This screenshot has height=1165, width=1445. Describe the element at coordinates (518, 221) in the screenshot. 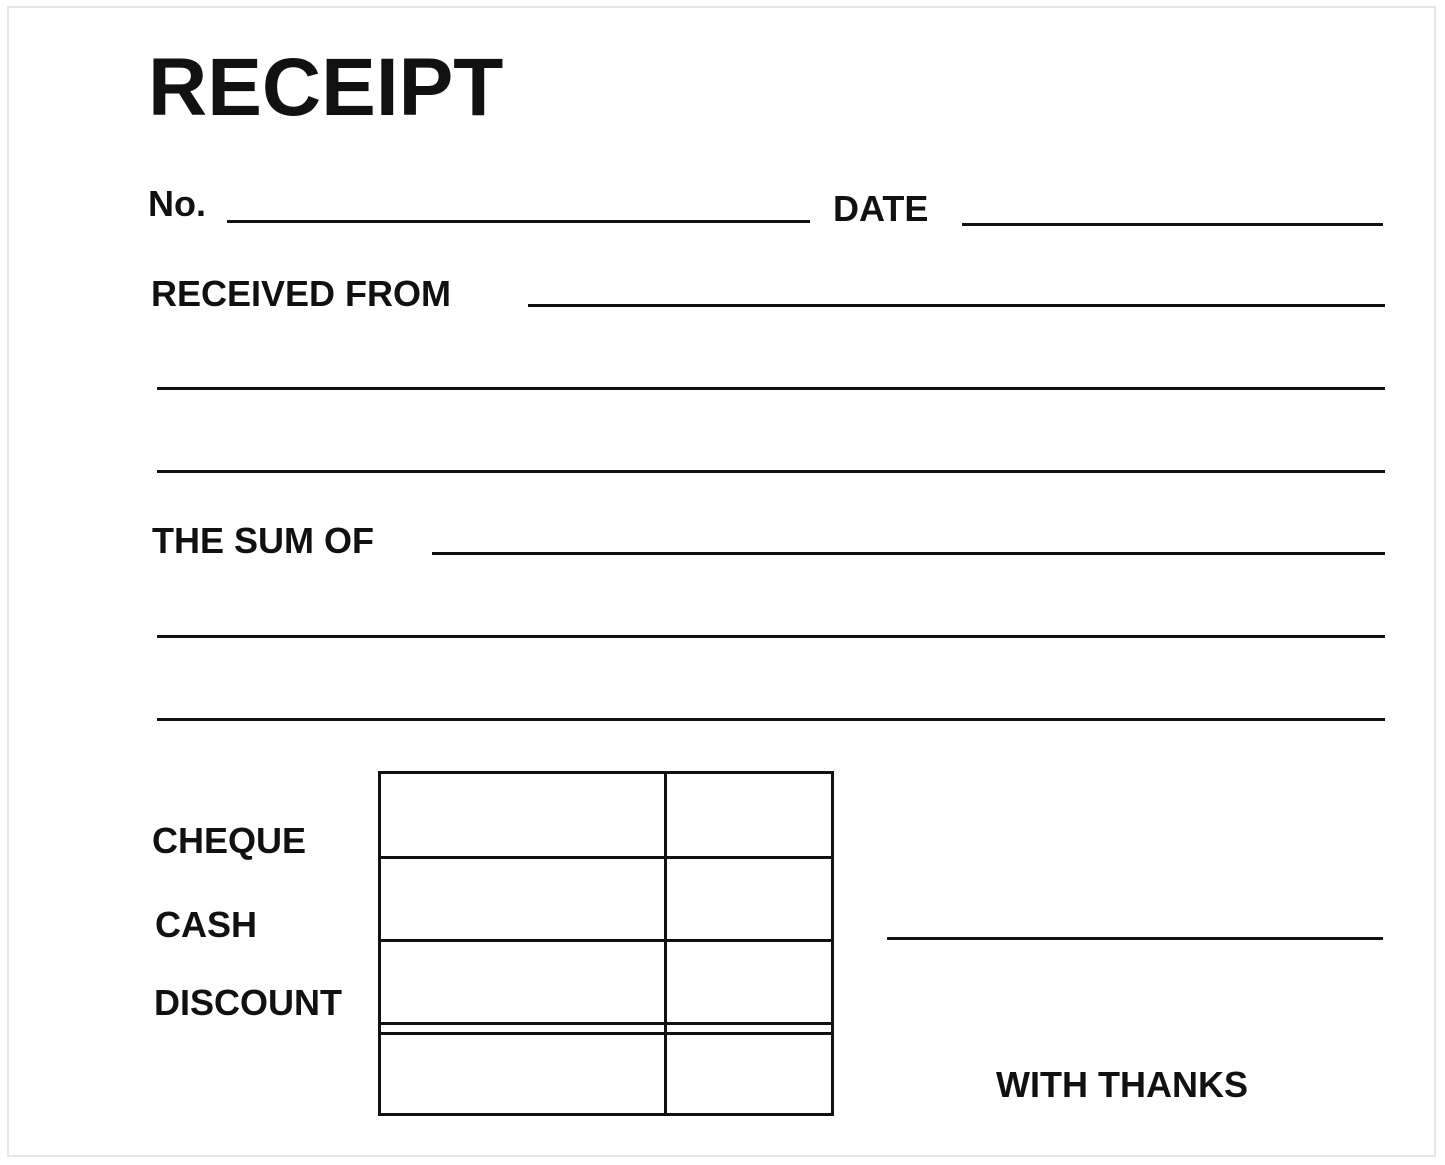

I see `number-field-line` at that location.